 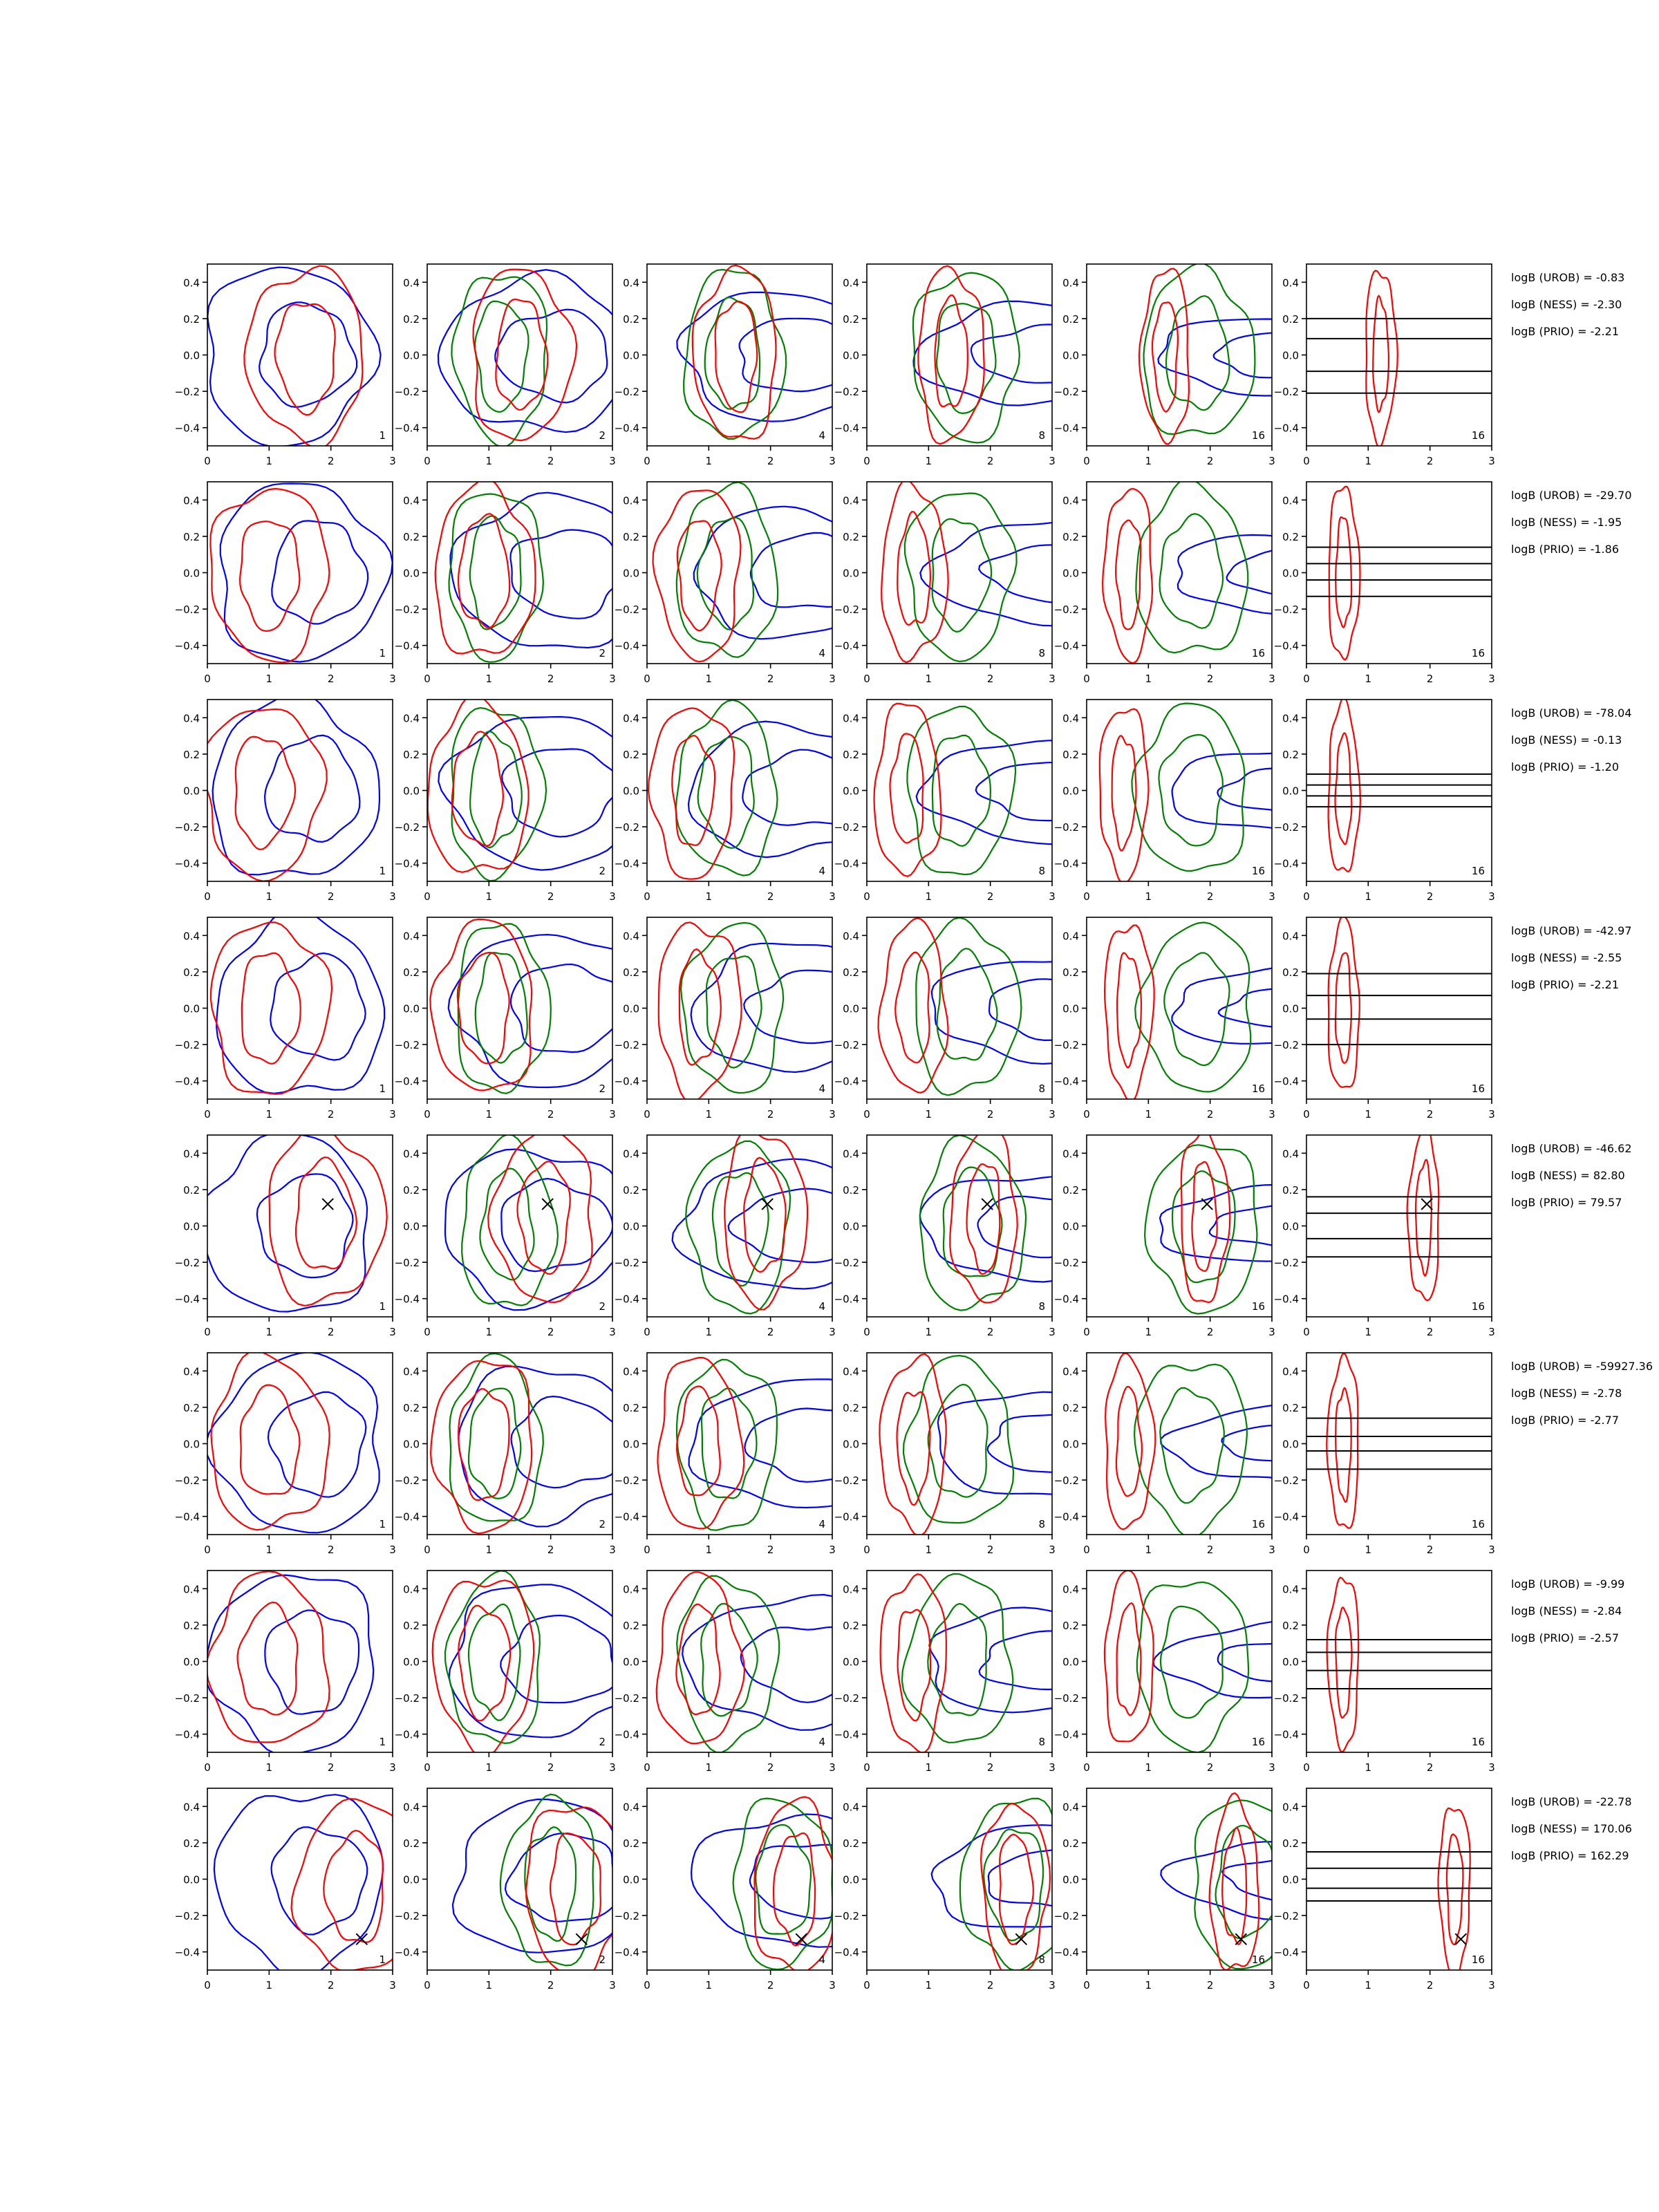 What do you see at coordinates (1572, 1829) in the screenshot?
I see `logb-annotation: logB (NESS) = 170.06` at bounding box center [1572, 1829].